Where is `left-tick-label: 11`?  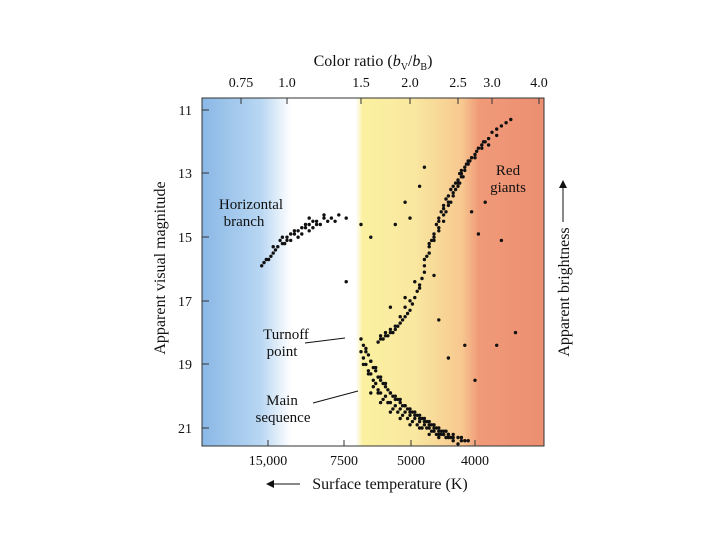 left-tick-label: 11 is located at coordinates (185, 111).